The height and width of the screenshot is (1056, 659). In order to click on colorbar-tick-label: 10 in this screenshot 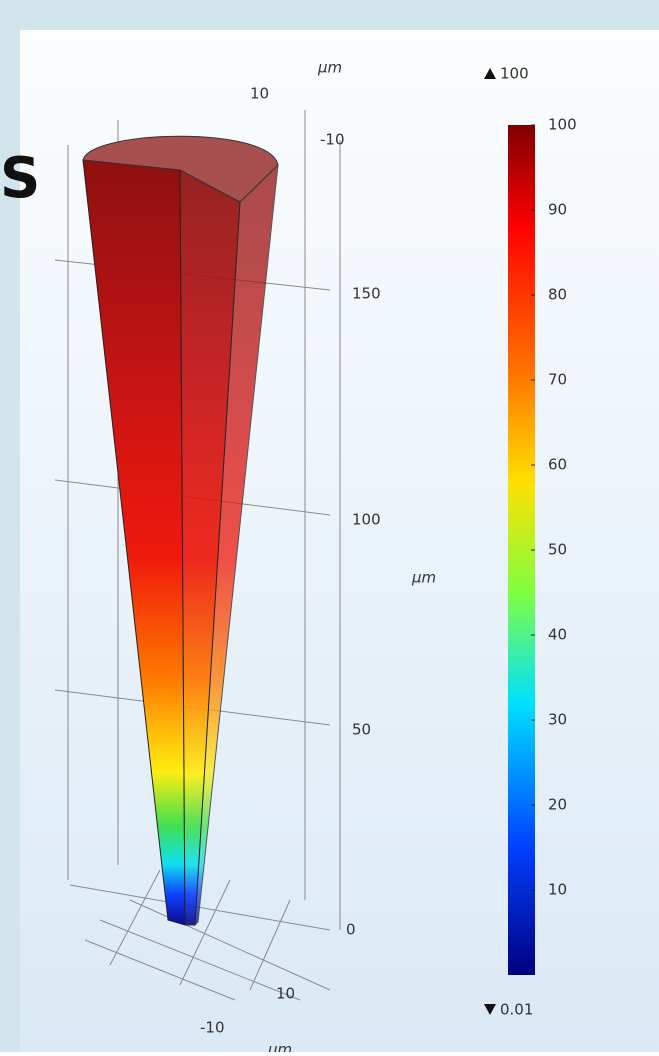, I will do `click(557, 890)`.